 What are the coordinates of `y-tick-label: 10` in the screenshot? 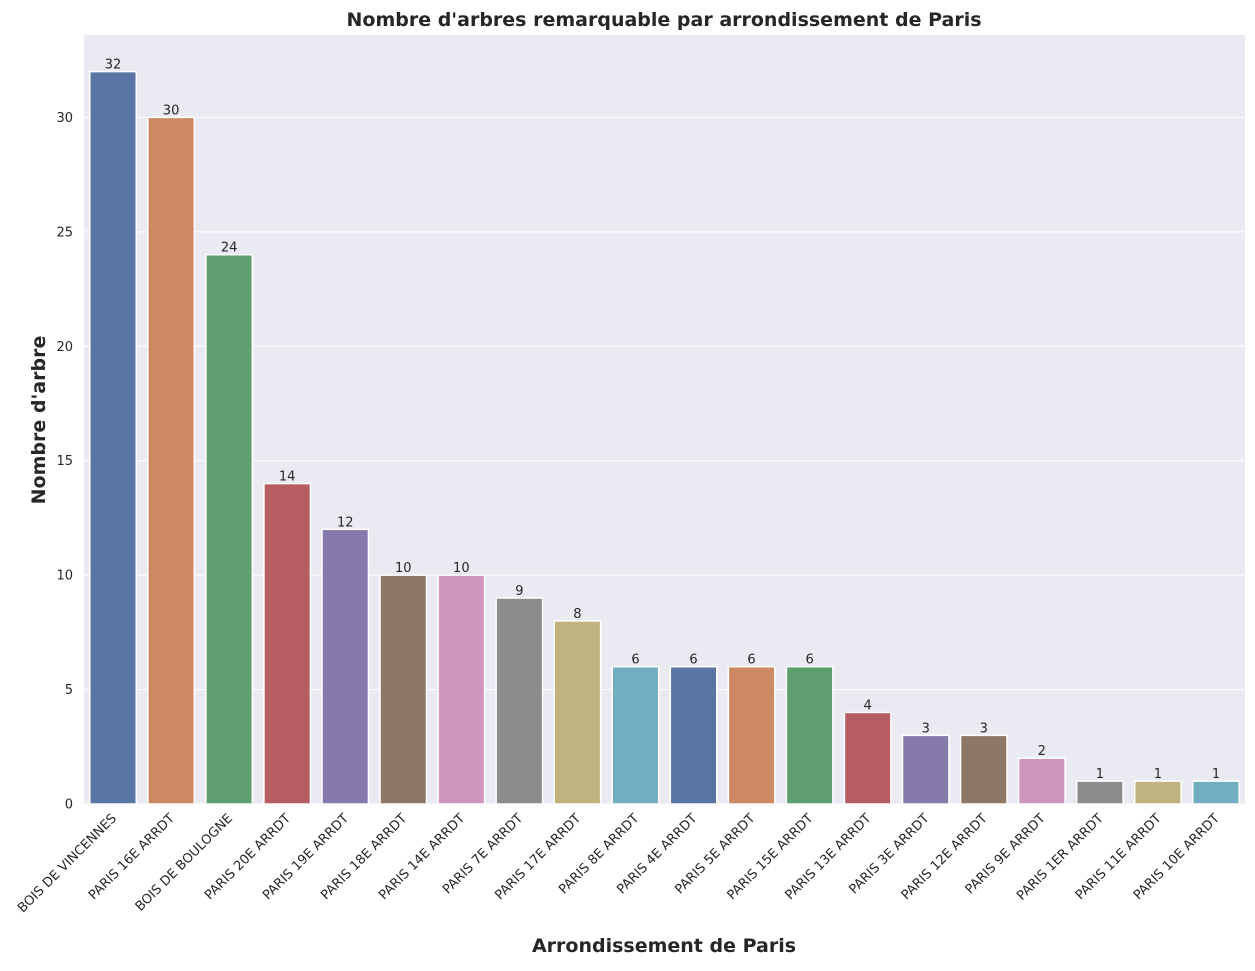 It's located at (64, 576).